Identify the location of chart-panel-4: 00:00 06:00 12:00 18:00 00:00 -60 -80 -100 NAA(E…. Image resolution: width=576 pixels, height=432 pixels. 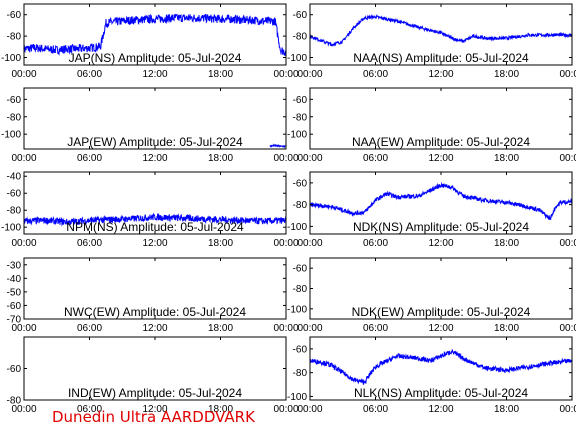
(431, 125).